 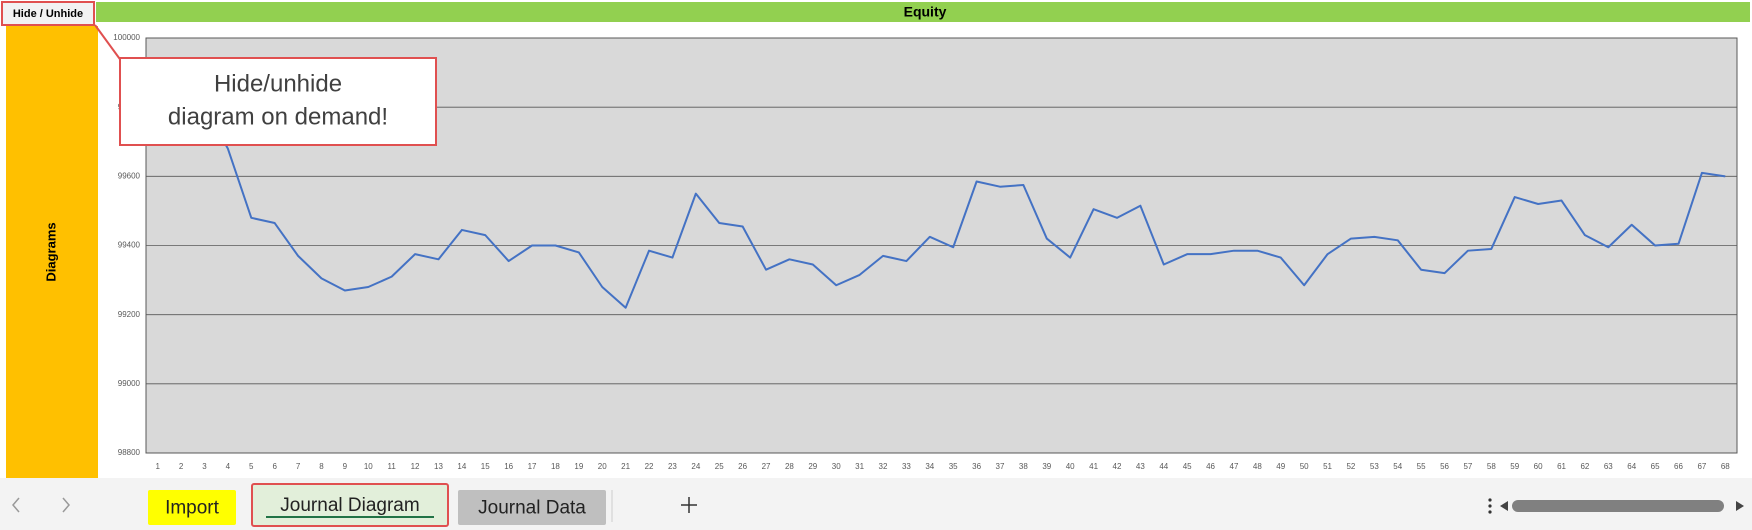 What do you see at coordinates (298, 466) in the screenshot?
I see `x-tick-label: 7` at bounding box center [298, 466].